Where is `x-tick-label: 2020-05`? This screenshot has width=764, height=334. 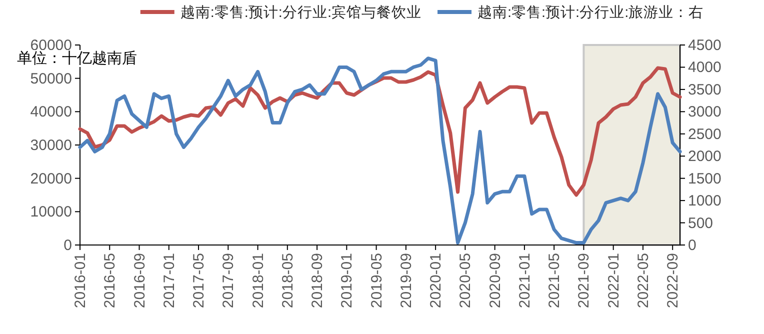 x-tick-label: 2020-05 is located at coordinates (465, 280).